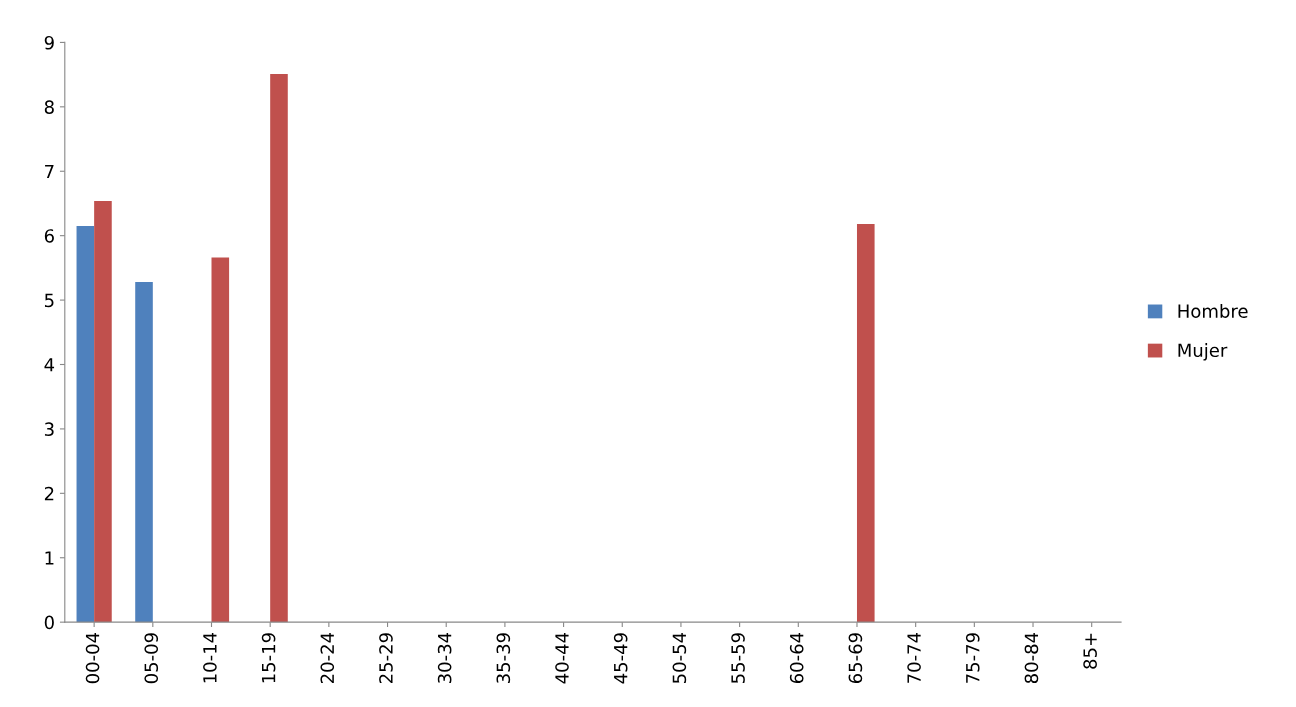 The width and height of the screenshot is (1296, 707). I want to click on x-tick-label: 80-84, so click(1031, 658).